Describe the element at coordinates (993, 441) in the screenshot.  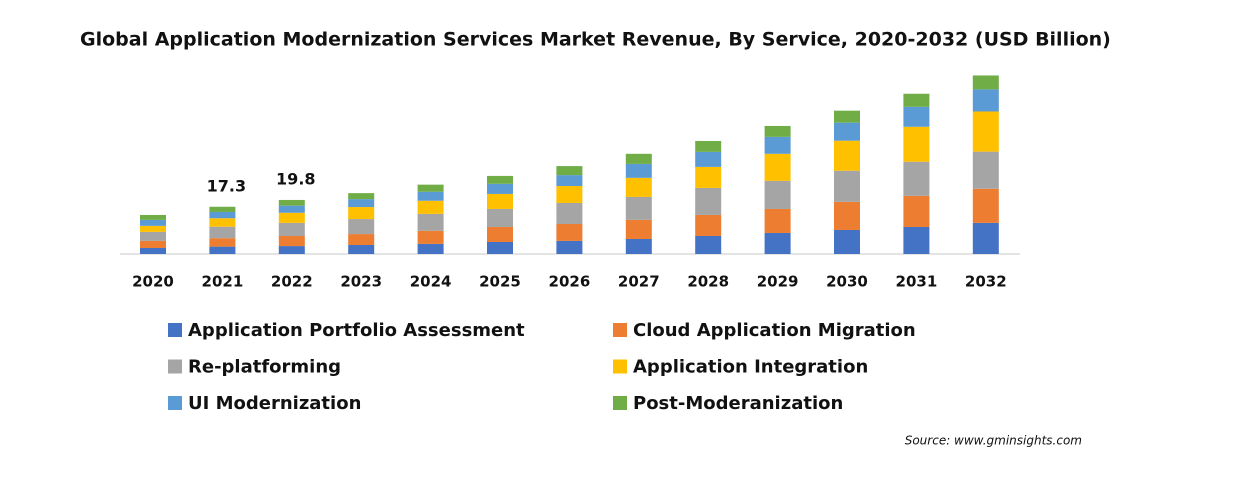
I see `source: Source: www.gminsights.com` at that location.